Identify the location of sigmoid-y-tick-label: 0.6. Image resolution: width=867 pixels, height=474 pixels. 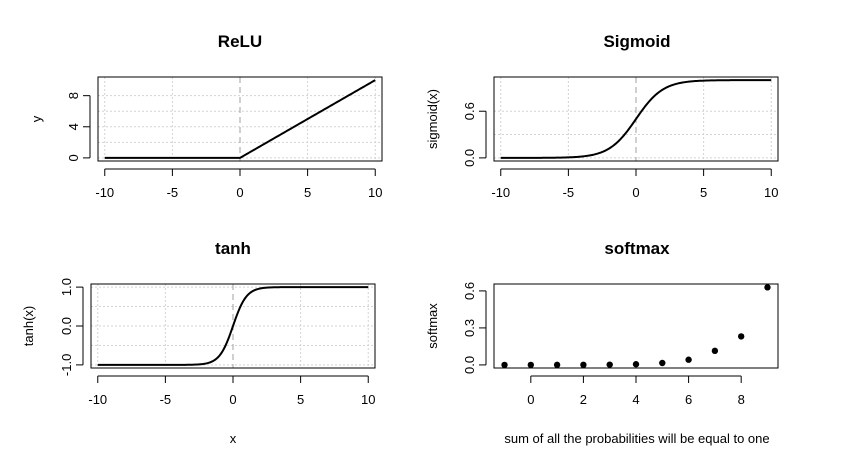
(469, 111).